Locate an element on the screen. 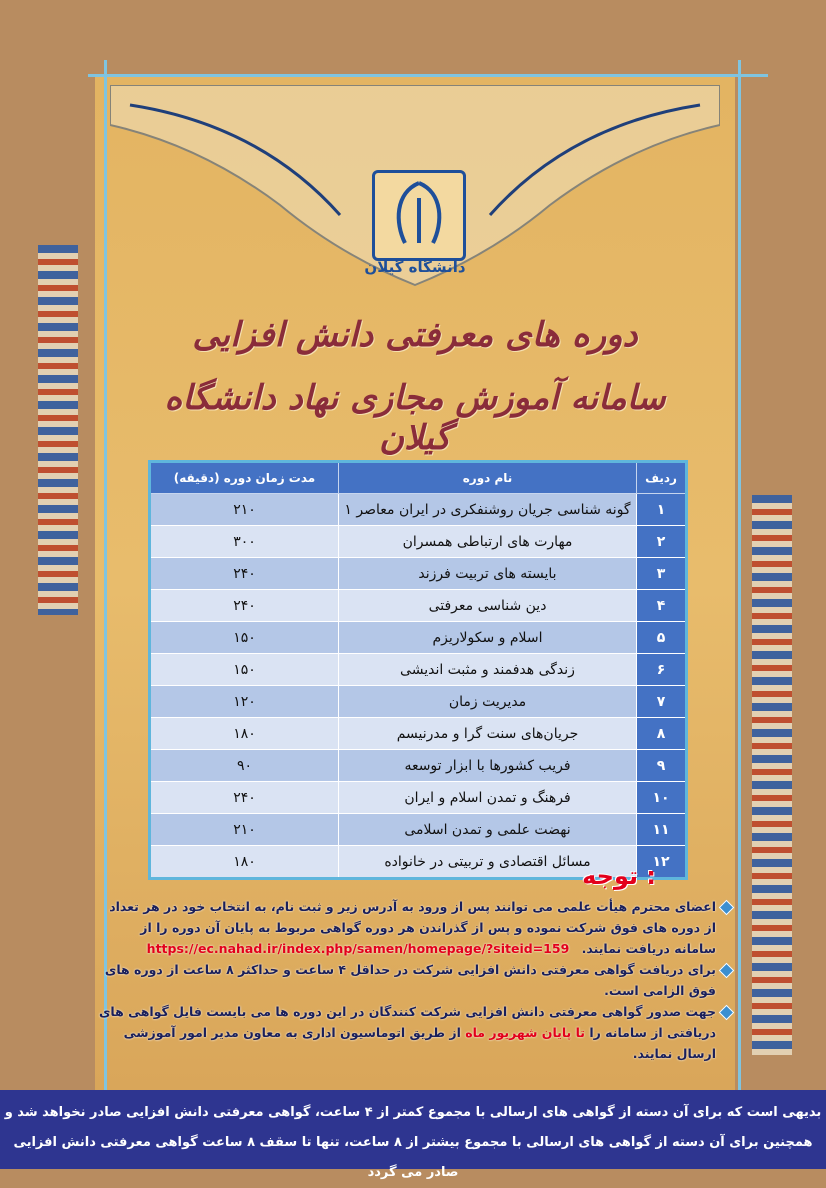 The width and height of the screenshot is (826, 1188). page-subtitle: سامانه آموزش مجازی نهاد دانشگاه گیلان is located at coordinates (415, 418).